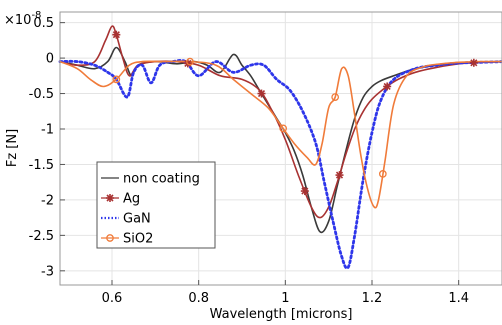 This screenshot has width=502, height=325. Describe the element at coordinates (285, 298) in the screenshot. I see `x-tick-label: 1` at that location.